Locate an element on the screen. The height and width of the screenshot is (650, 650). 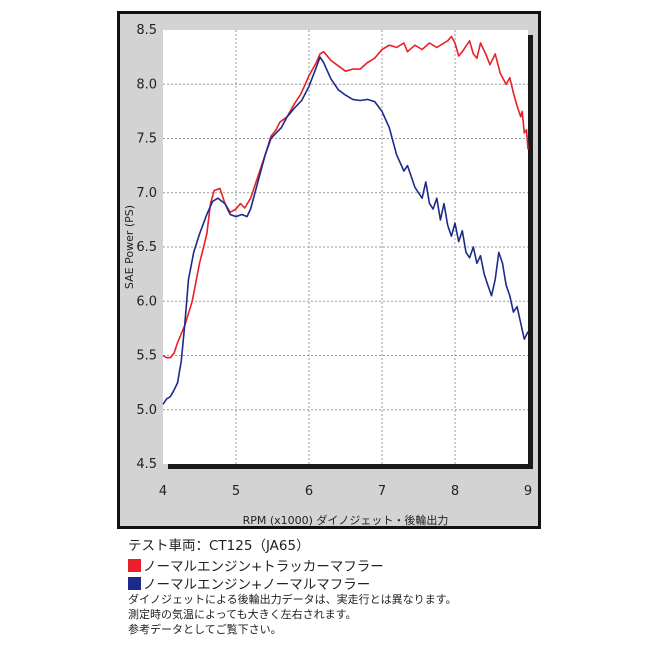
y-tick-label: 7.0 is located at coordinates (146, 193).